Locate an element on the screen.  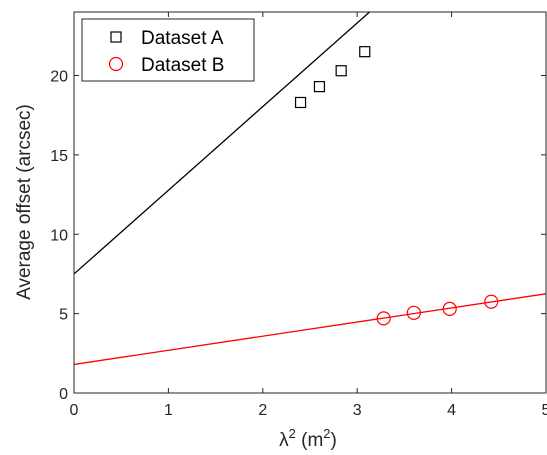
legend-box is located at coordinates (168, 50).